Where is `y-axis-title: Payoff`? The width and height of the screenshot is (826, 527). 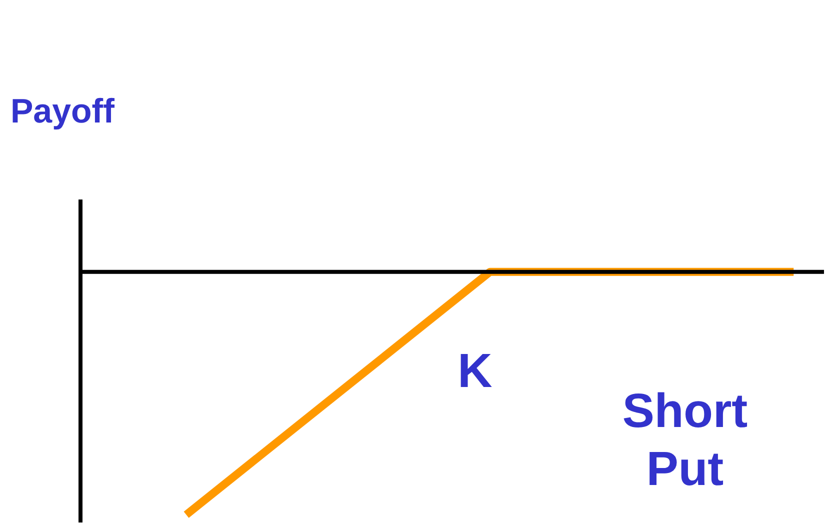
y-axis-title: Payoff is located at coordinates (63, 111).